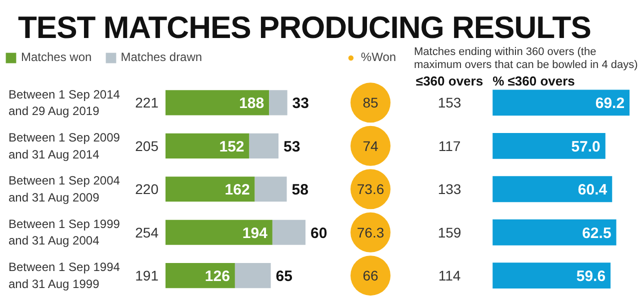  What do you see at coordinates (597, 233) in the screenshot?
I see `data-label: 62.5` at bounding box center [597, 233].